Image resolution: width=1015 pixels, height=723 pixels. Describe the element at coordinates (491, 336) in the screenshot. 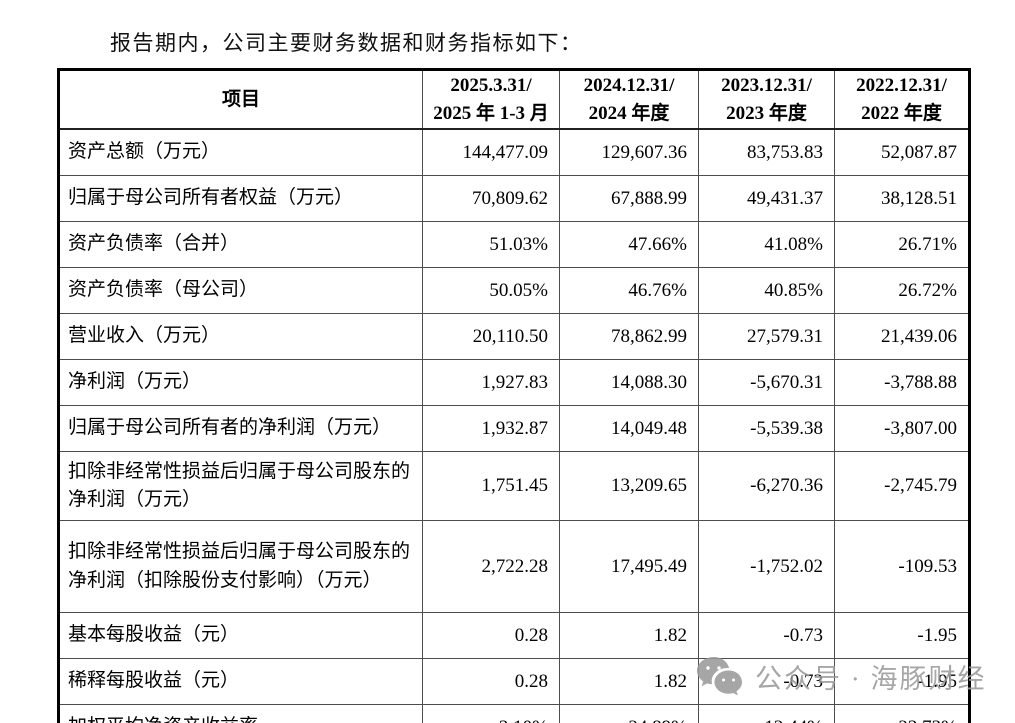

I see `cell-value: 20,110.50` at that location.